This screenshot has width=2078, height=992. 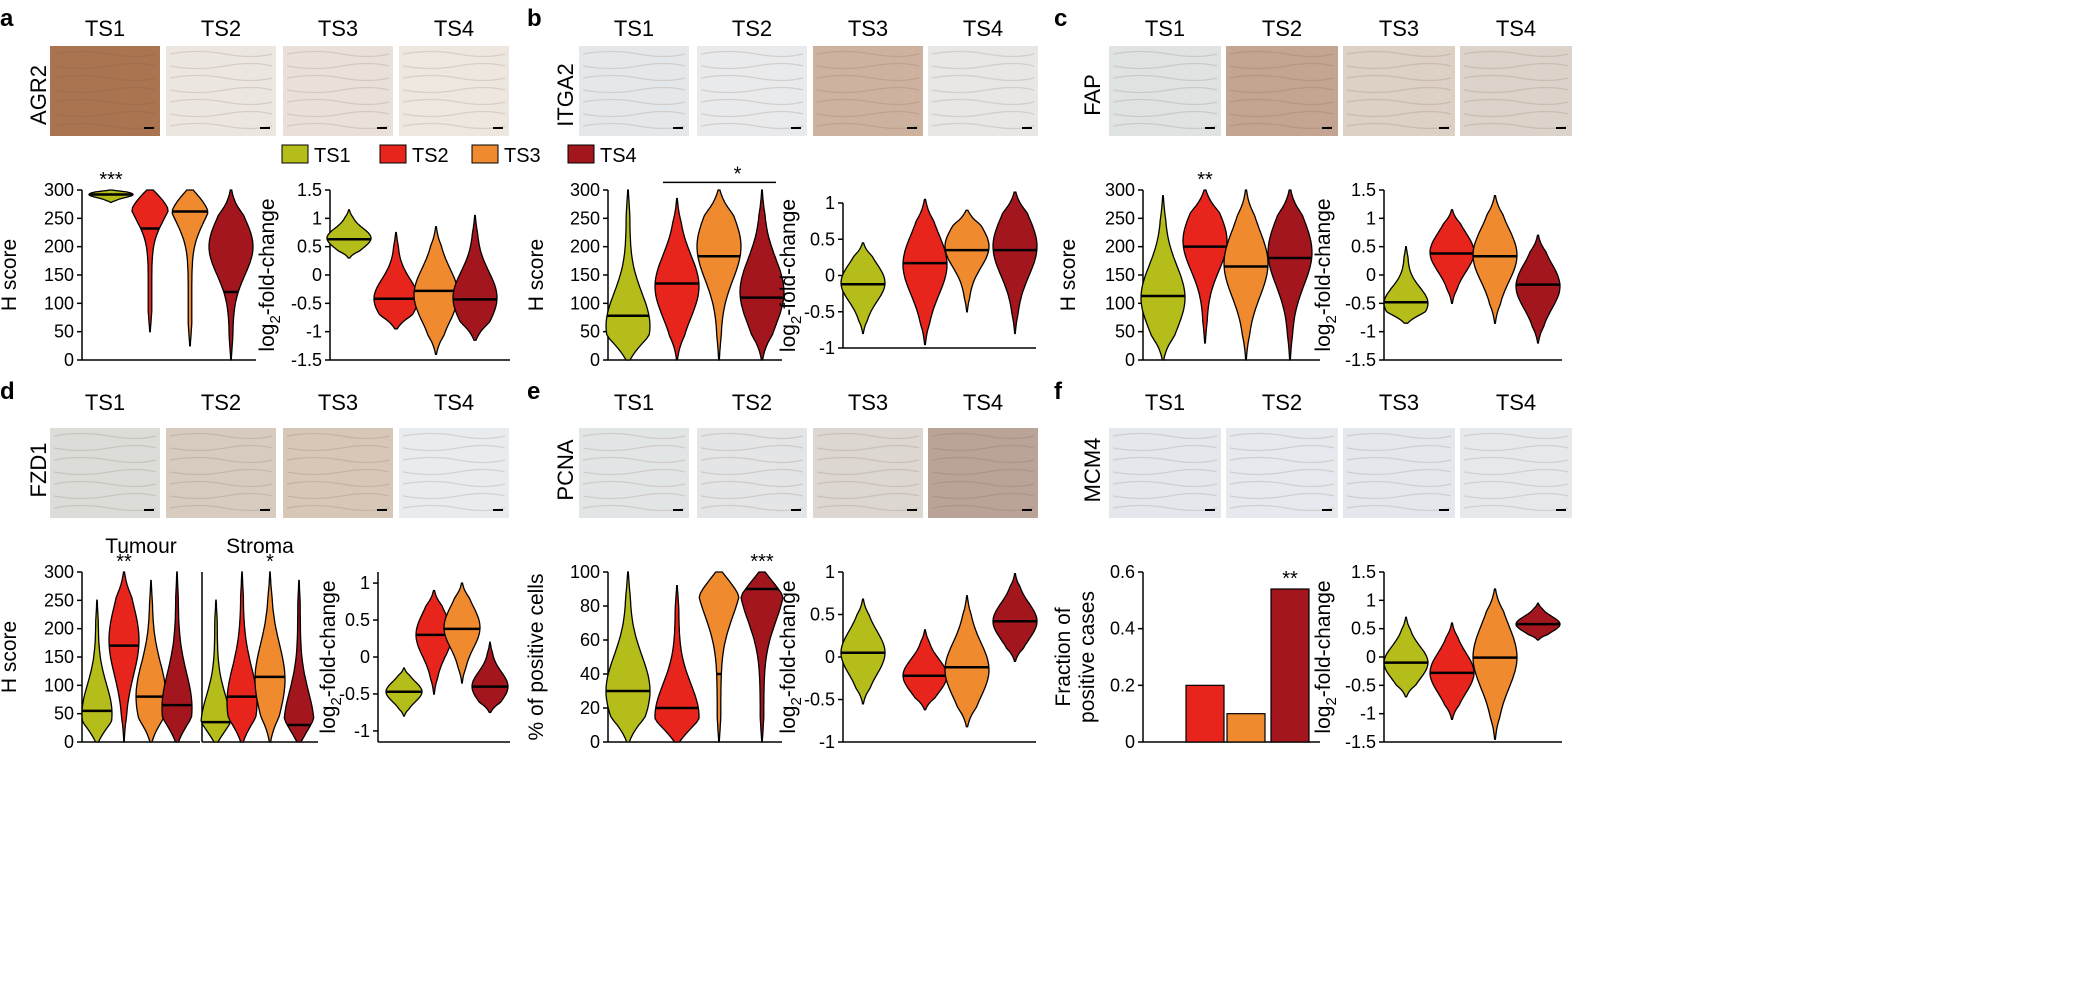 What do you see at coordinates (752, 402) in the screenshot?
I see `sample-header-ts2: TS2` at bounding box center [752, 402].